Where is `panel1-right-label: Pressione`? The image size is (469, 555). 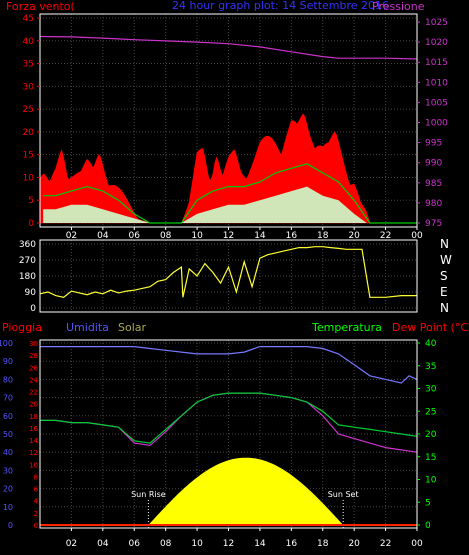 panel1-right-label: Pressione is located at coordinates (398, 6).